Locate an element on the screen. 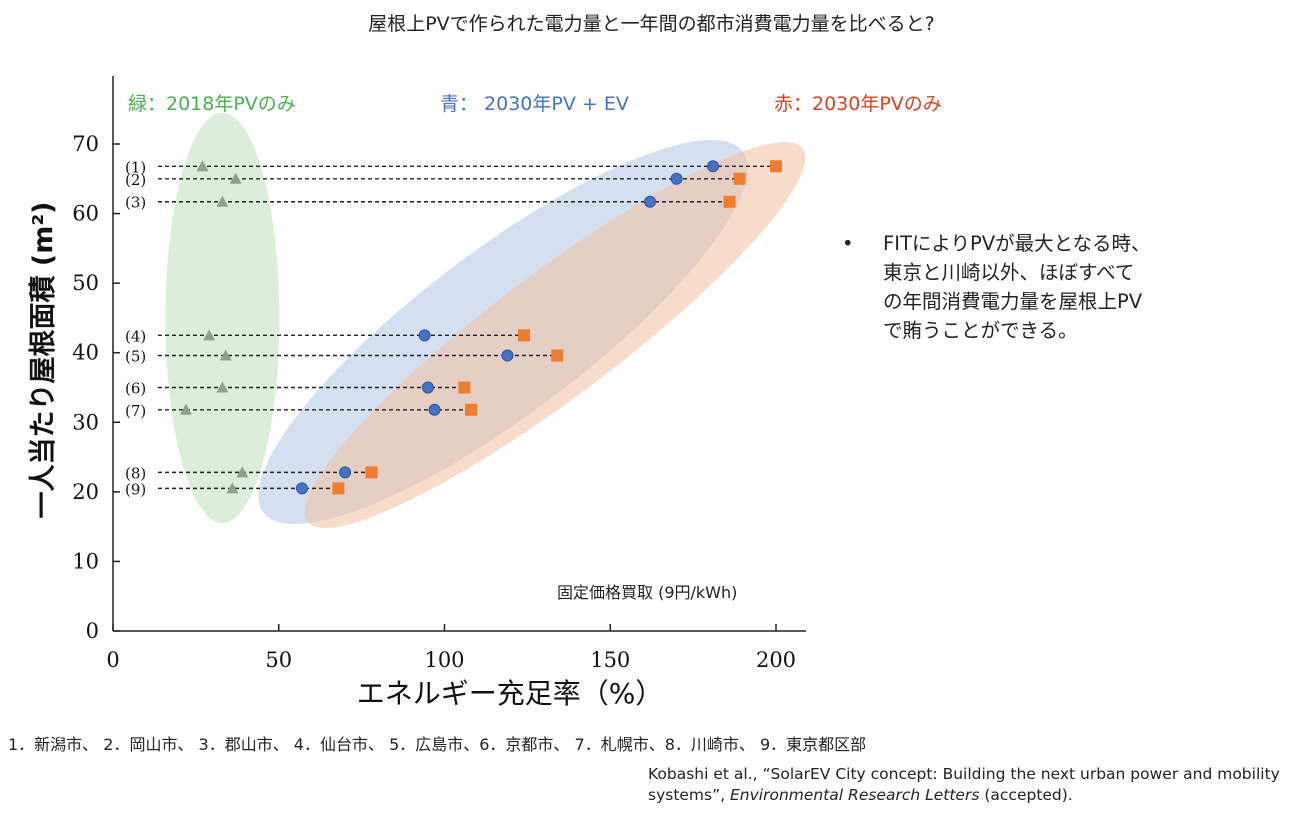 This screenshot has width=1303, height=821. x-tick-label: 0 is located at coordinates (112, 660).